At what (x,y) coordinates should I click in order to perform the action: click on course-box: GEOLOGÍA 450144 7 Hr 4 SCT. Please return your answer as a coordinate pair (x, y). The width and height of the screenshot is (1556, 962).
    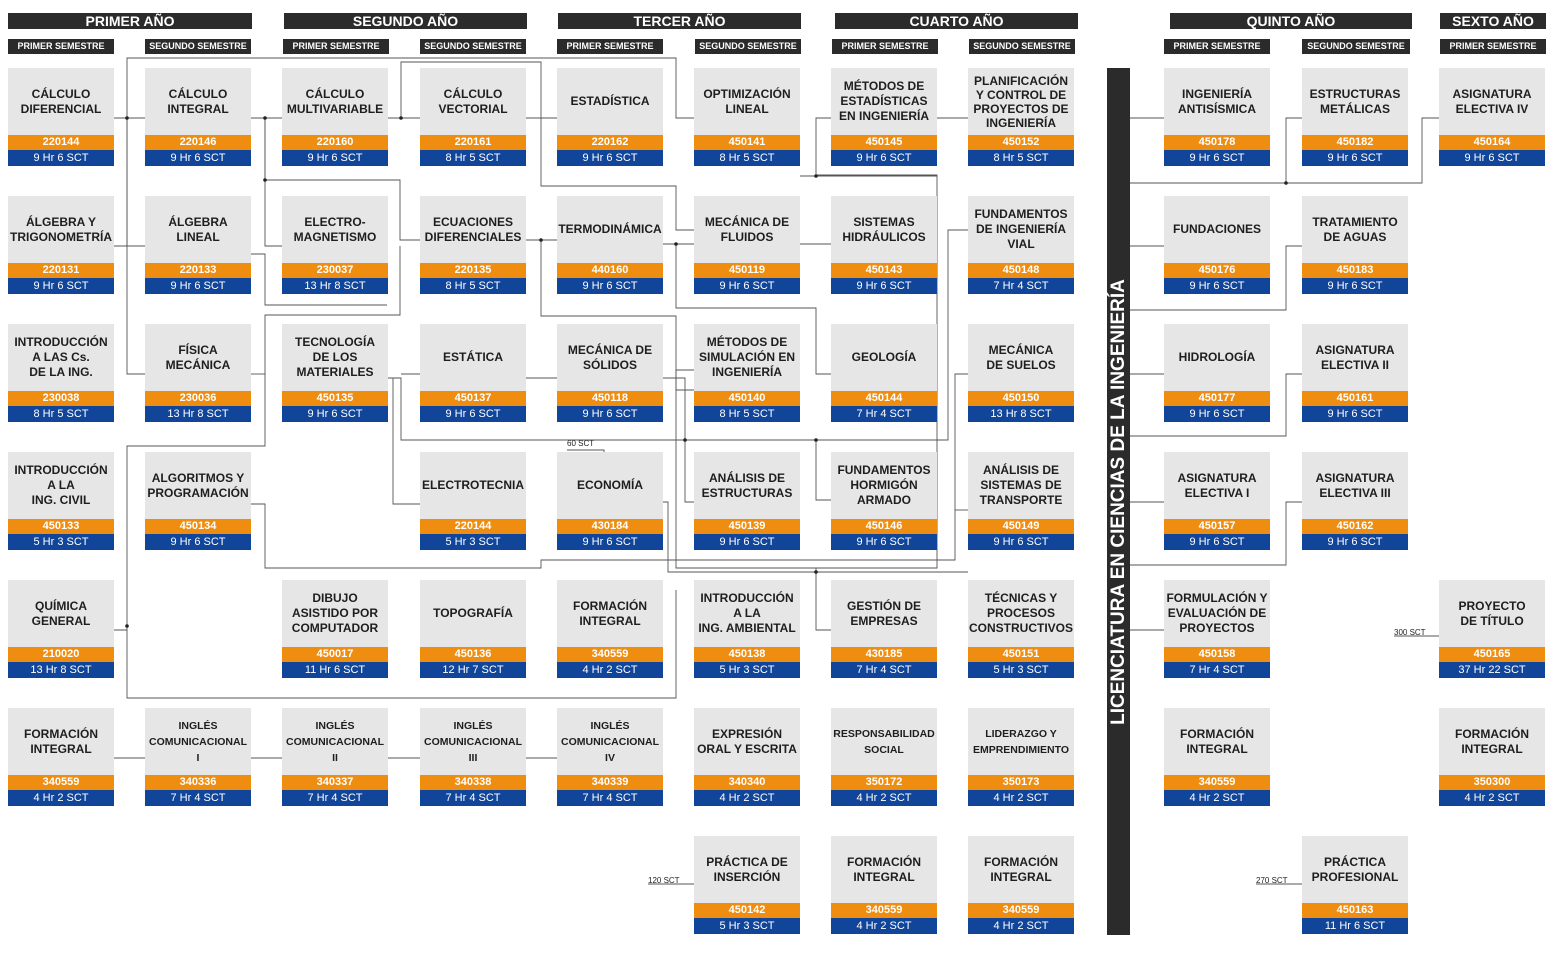
    Looking at the image, I should click on (884, 373).